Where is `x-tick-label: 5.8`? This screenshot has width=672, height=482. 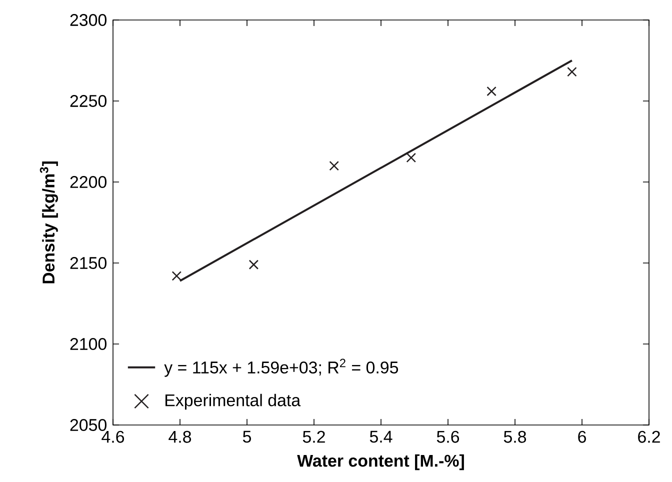
x-tick-label: 5.8 is located at coordinates (515, 436).